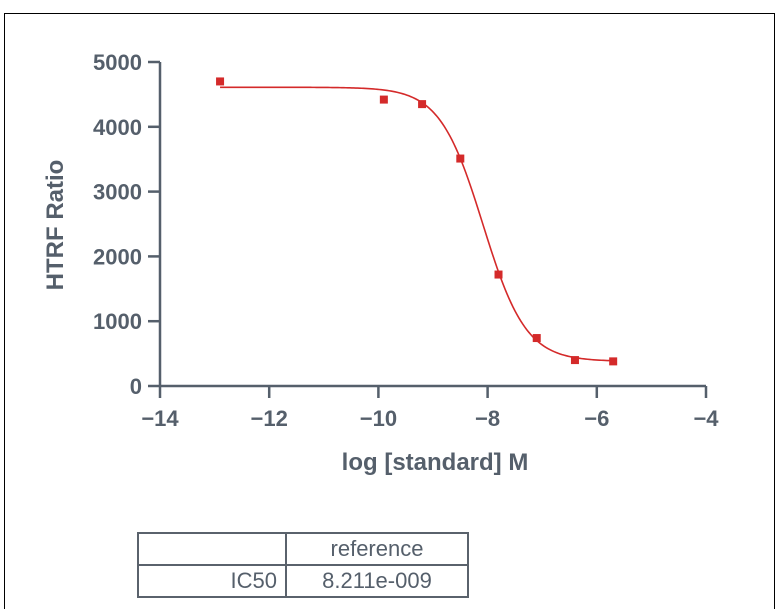  What do you see at coordinates (377, 549) in the screenshot?
I see `table-header-cell: reference` at bounding box center [377, 549].